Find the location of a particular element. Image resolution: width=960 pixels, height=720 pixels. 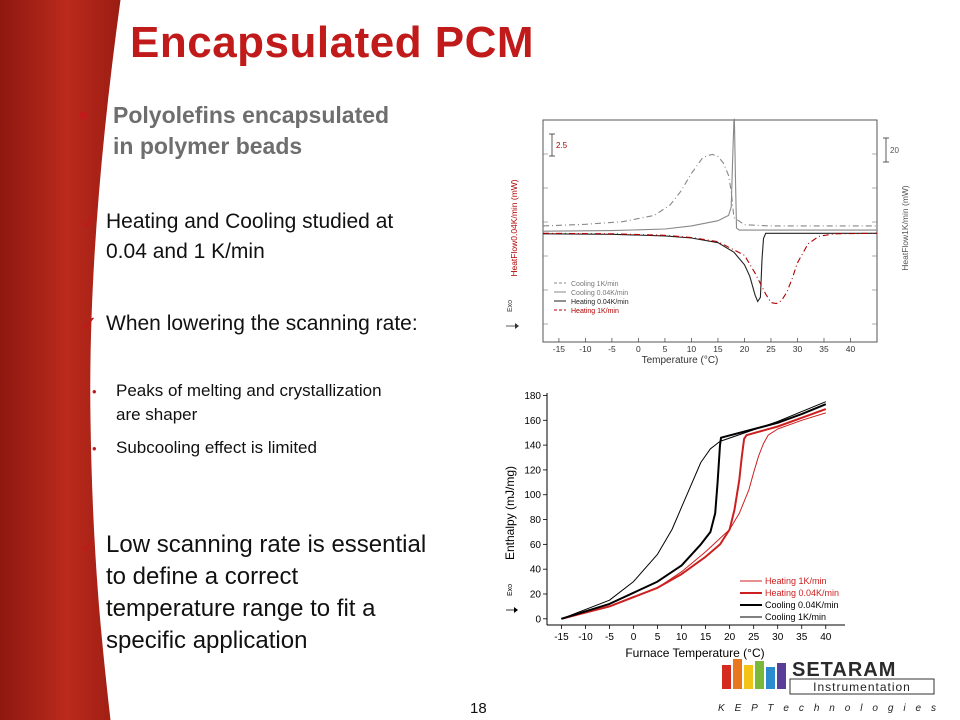

logo-instrumentation: Instrumentation is located at coordinates (862, 687).